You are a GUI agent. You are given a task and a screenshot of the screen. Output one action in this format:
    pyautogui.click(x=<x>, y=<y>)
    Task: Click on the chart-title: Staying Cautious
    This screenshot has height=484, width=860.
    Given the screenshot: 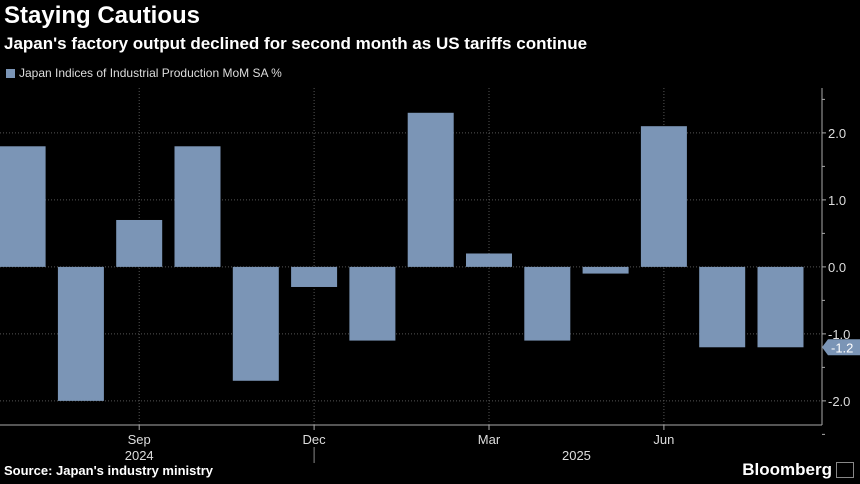 What is the action you would take?
    pyautogui.click(x=102, y=15)
    